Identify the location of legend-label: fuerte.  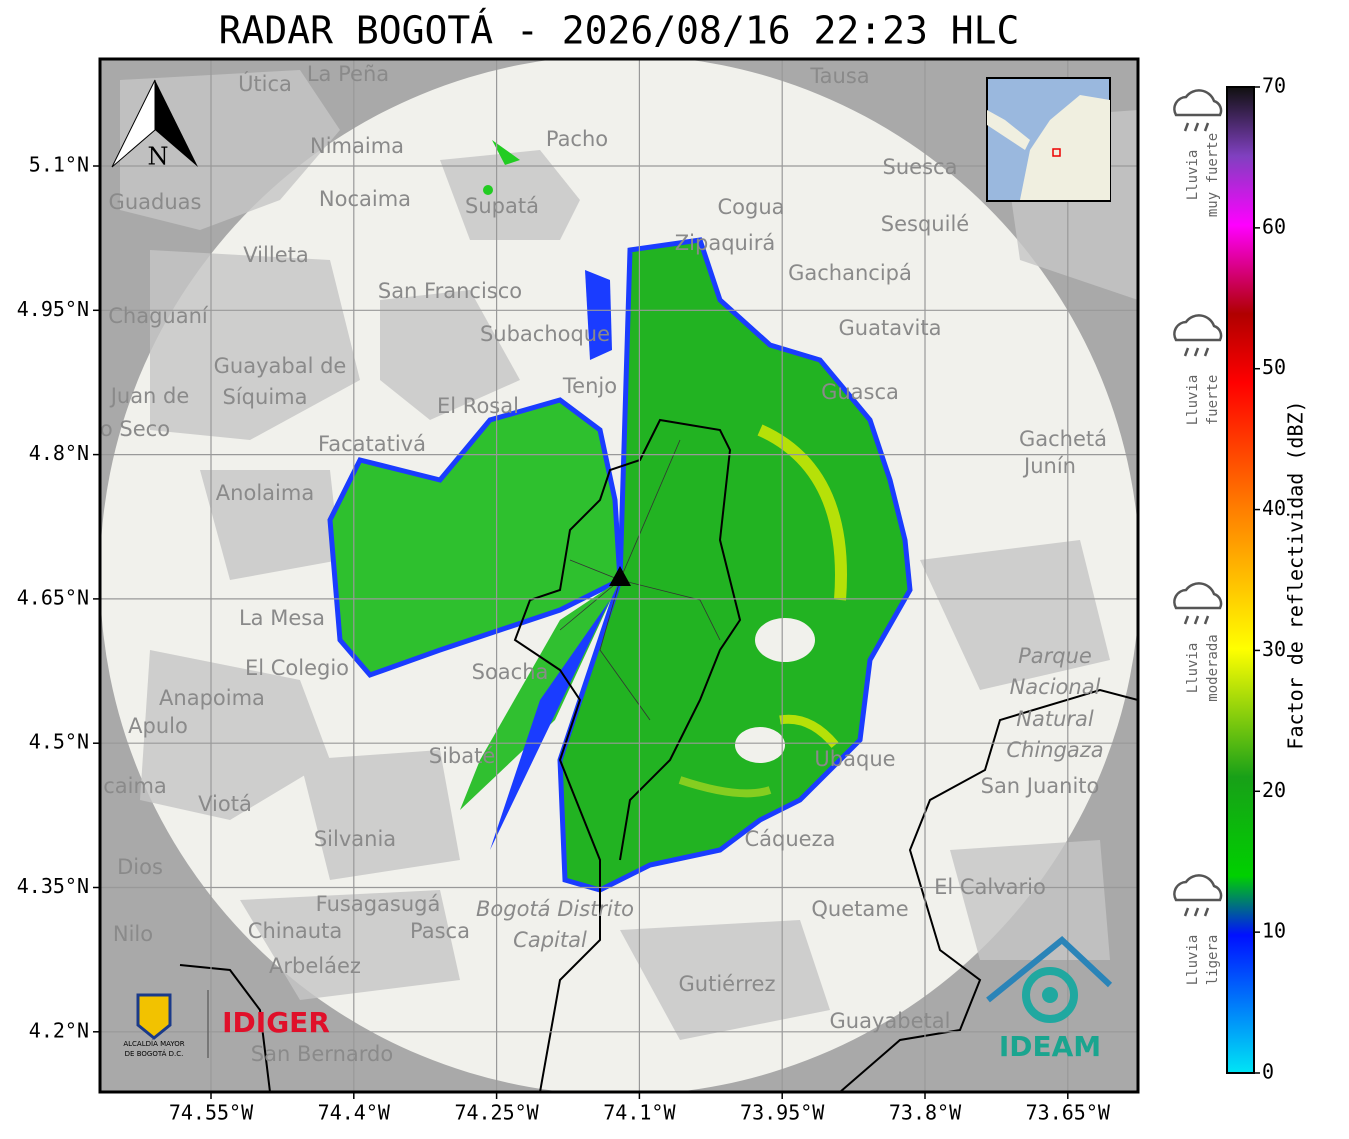
(1213, 400).